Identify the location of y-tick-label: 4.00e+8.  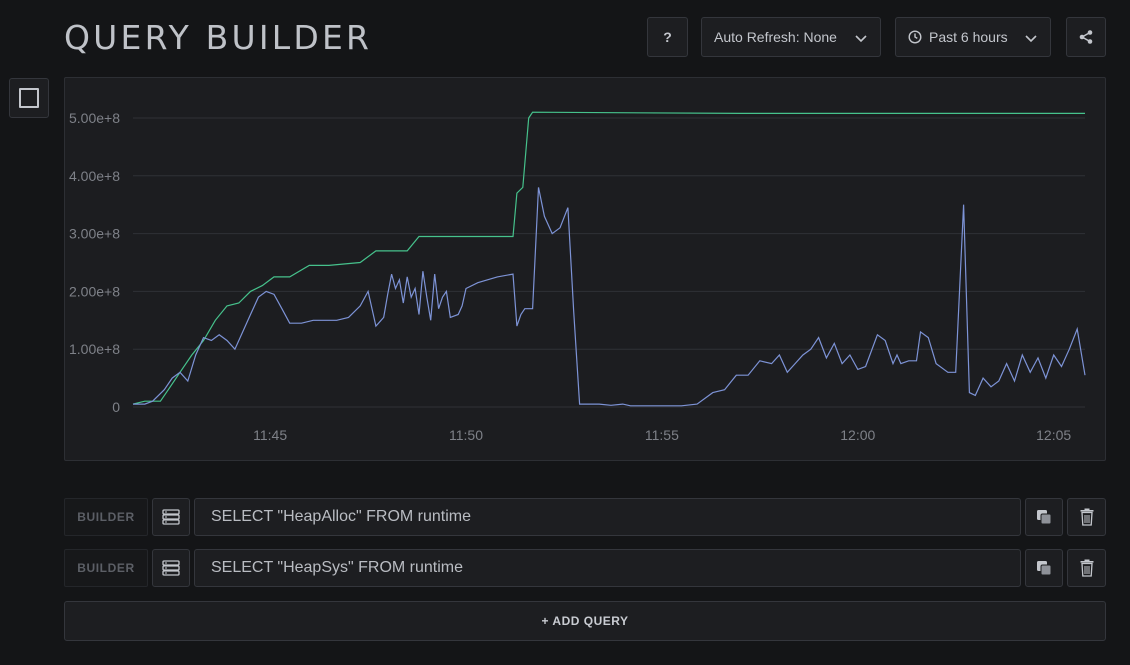
(94, 176).